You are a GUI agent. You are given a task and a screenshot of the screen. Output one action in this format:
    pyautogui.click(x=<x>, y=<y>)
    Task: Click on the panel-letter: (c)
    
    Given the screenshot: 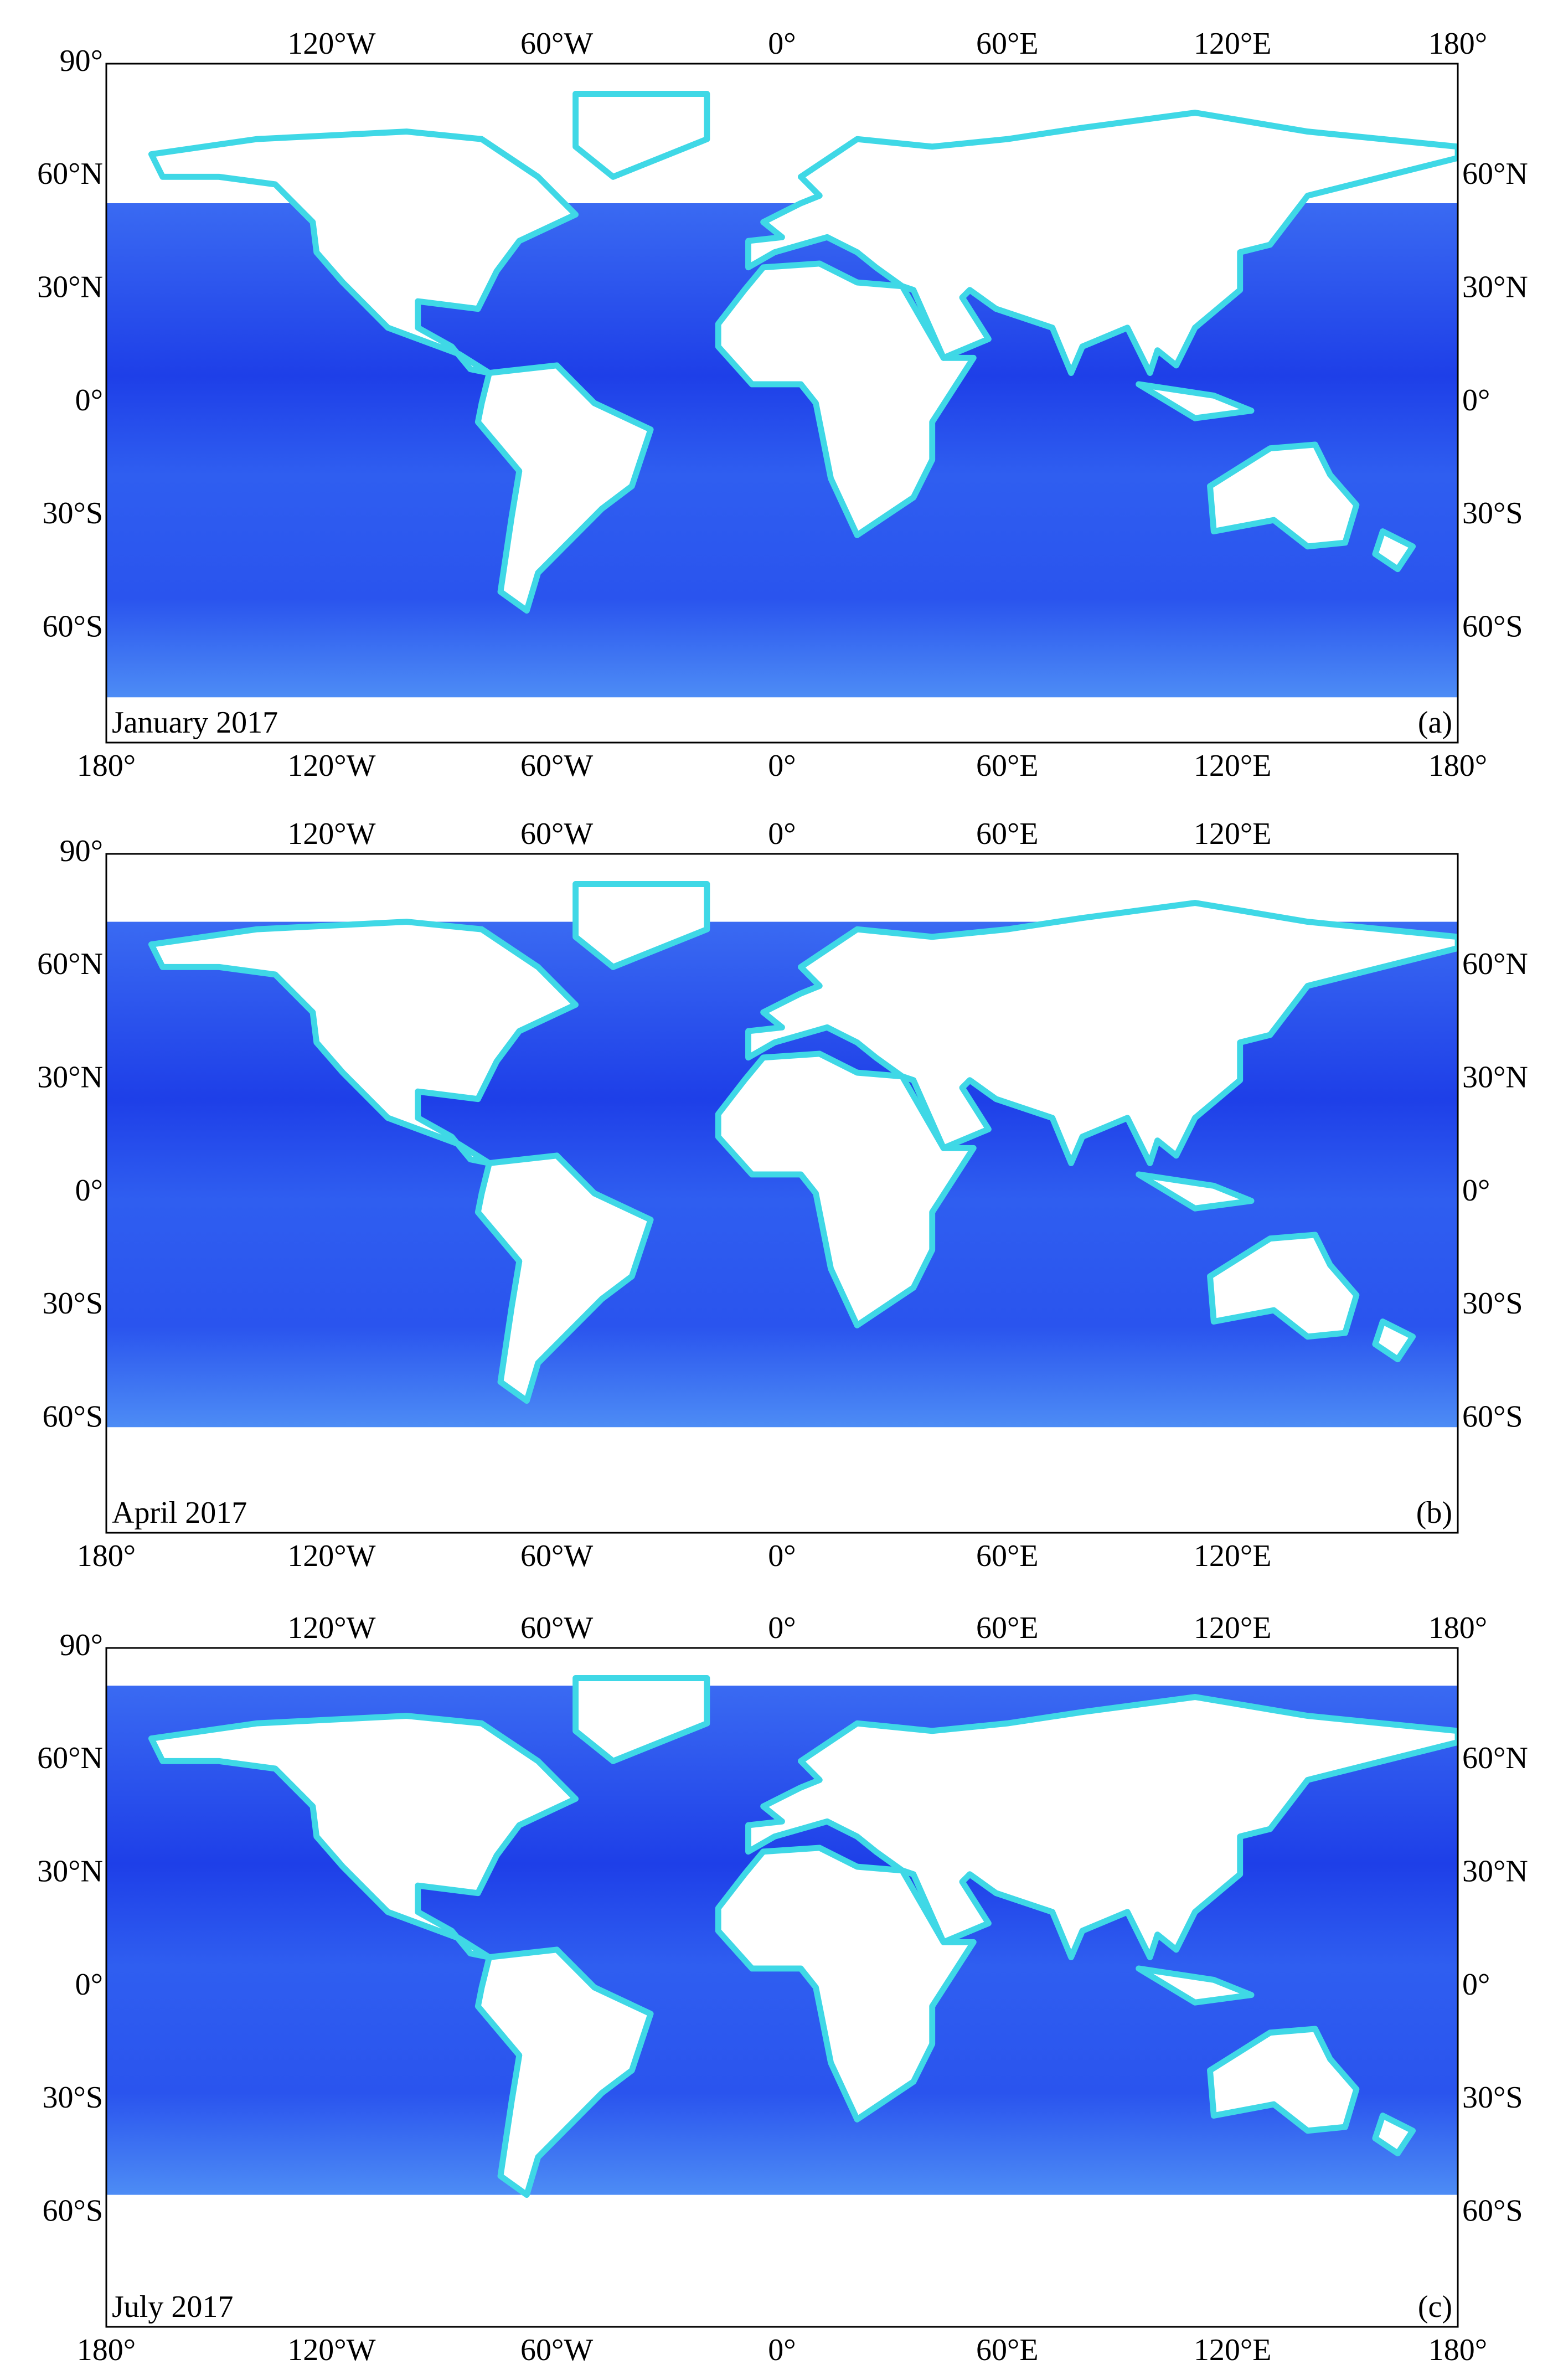 What is the action you would take?
    pyautogui.click(x=1435, y=2307)
    